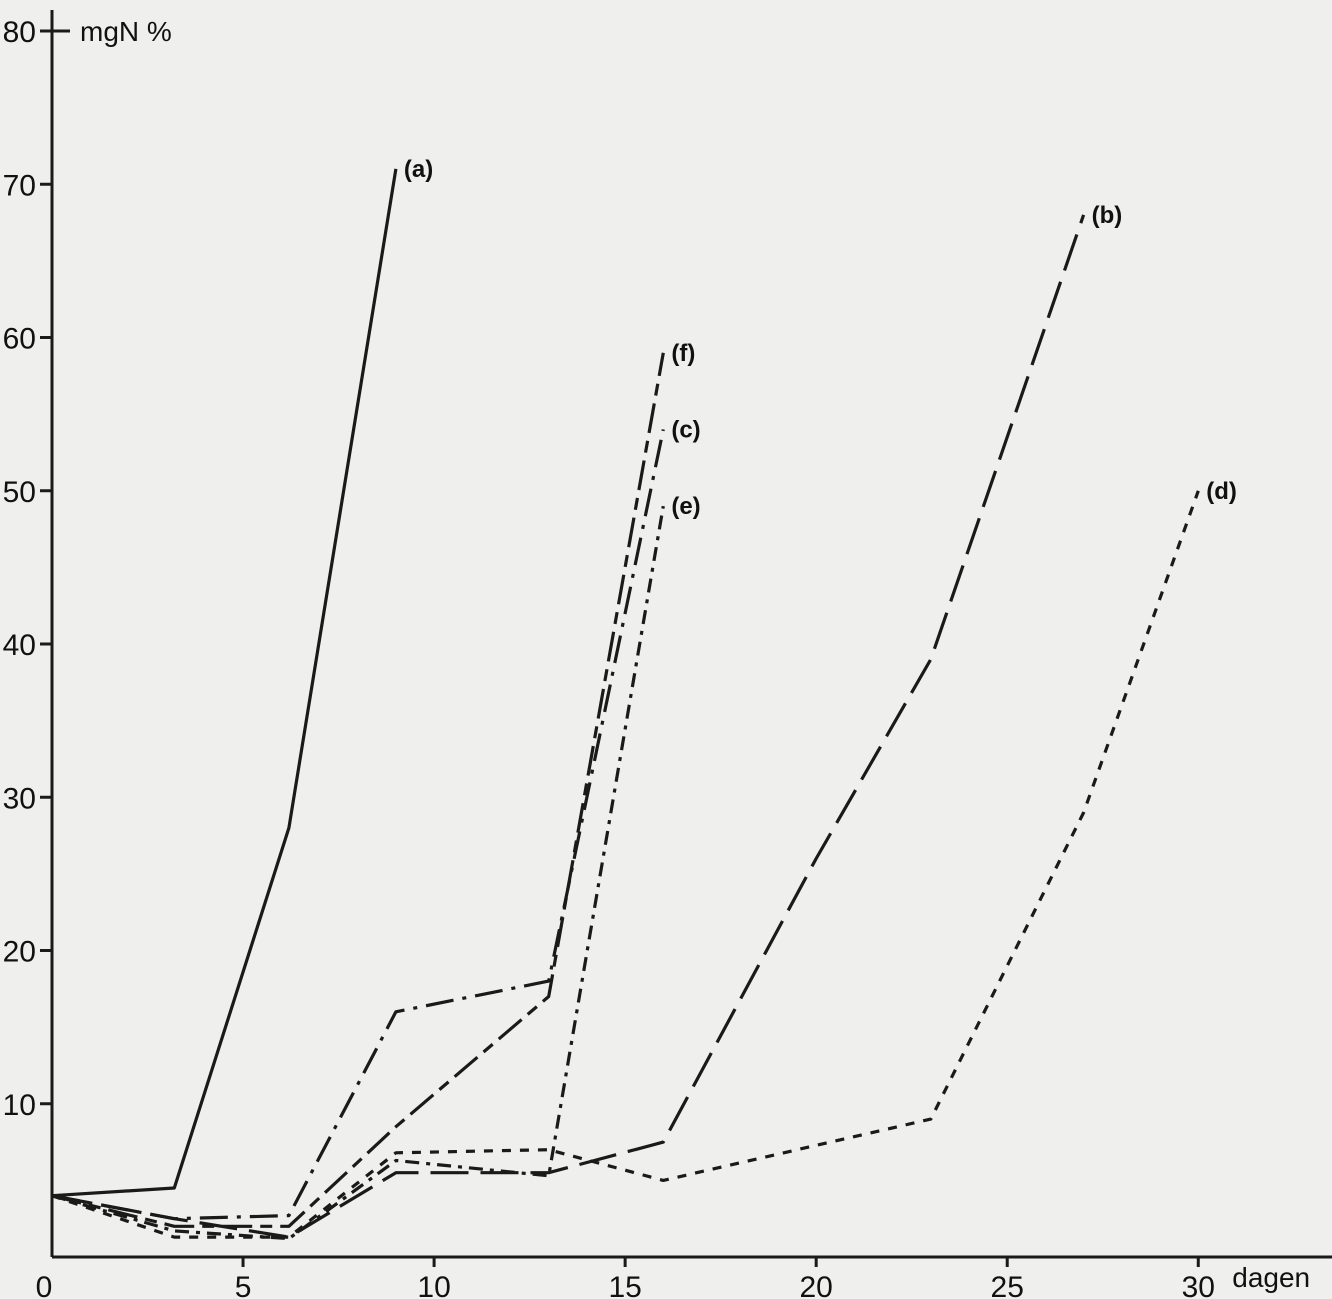  I want to click on series-label-b: (b), so click(1107, 215).